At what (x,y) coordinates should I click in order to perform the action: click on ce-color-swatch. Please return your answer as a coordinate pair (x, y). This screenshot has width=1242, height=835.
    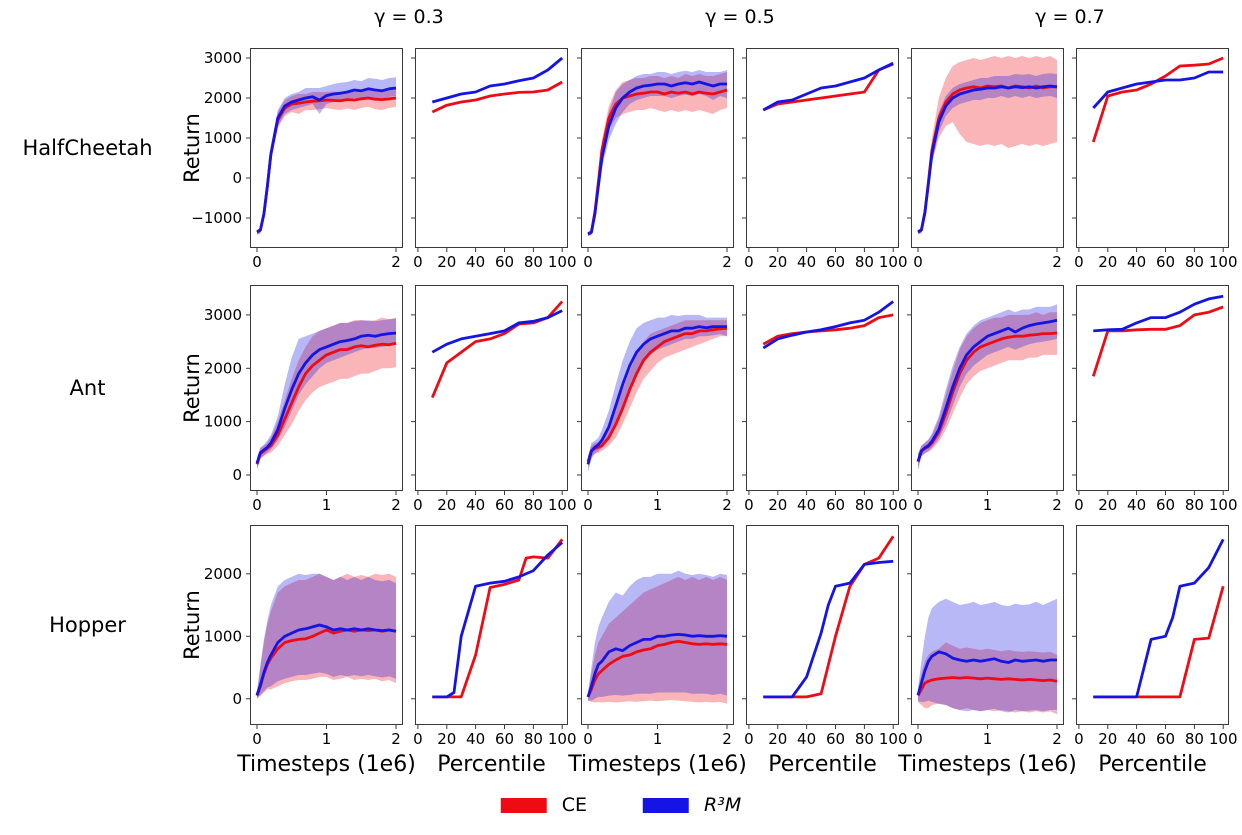
    Looking at the image, I should click on (523, 805).